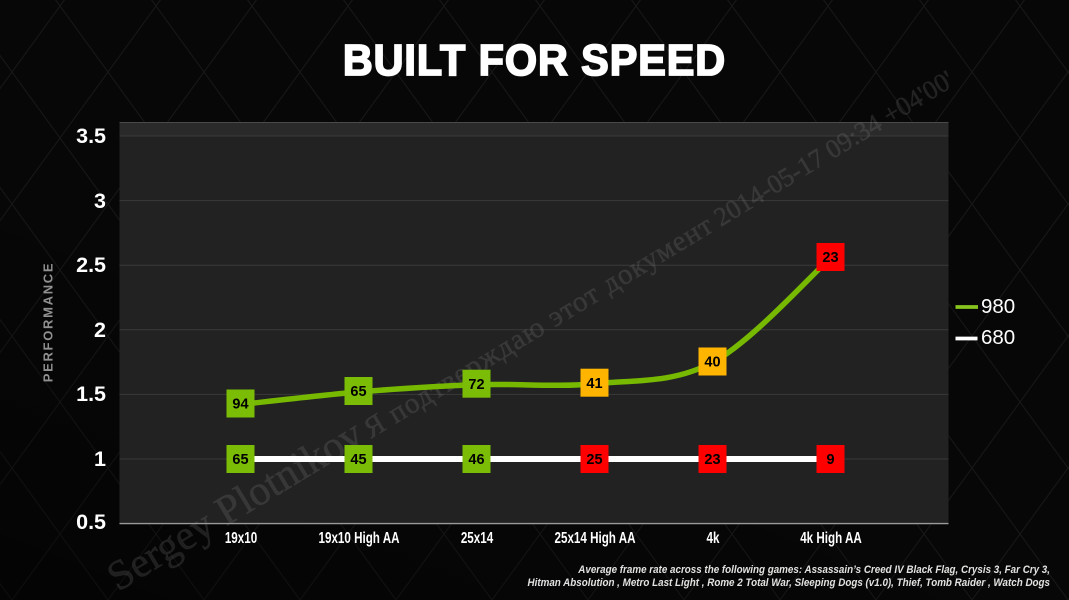 The height and width of the screenshot is (600, 1069). Describe the element at coordinates (476, 460) in the screenshot. I see `svg-text: 46` at that location.